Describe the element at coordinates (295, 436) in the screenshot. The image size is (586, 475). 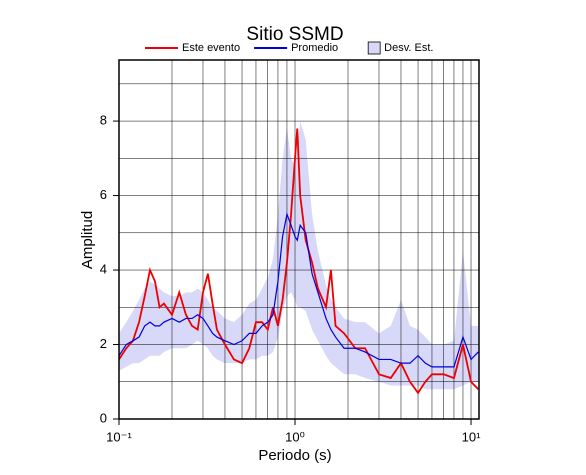
I see `x-tick-label: 10⁰` at that location.